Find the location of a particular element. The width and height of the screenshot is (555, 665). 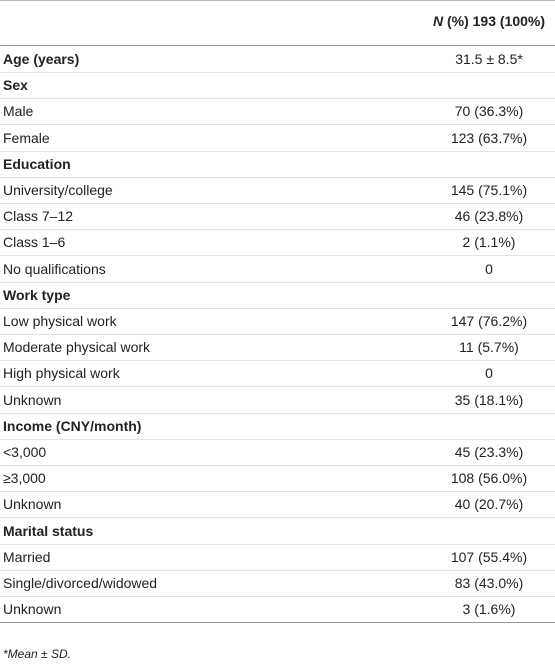

section-title: Education is located at coordinates (37, 163).